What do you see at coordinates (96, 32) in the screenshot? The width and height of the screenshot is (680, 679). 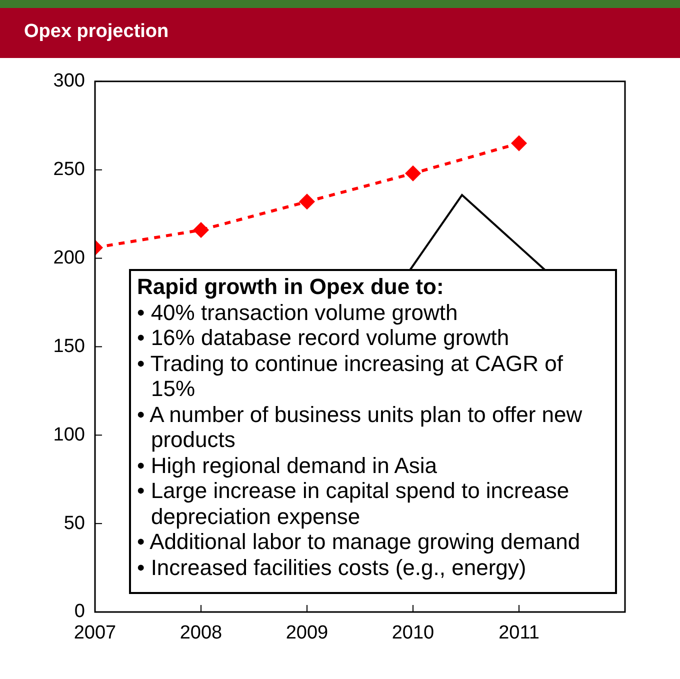 I see `chart-title: Opex projection` at bounding box center [96, 32].